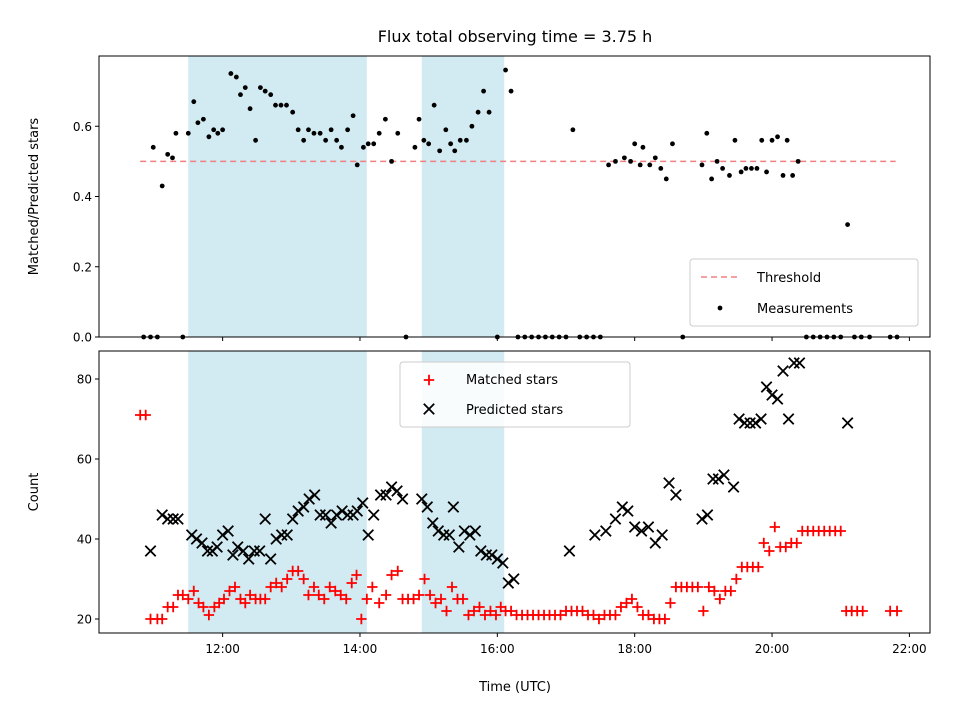  Describe the element at coordinates (84, 460) in the screenshot. I see `y-tick-label: 60` at that location.